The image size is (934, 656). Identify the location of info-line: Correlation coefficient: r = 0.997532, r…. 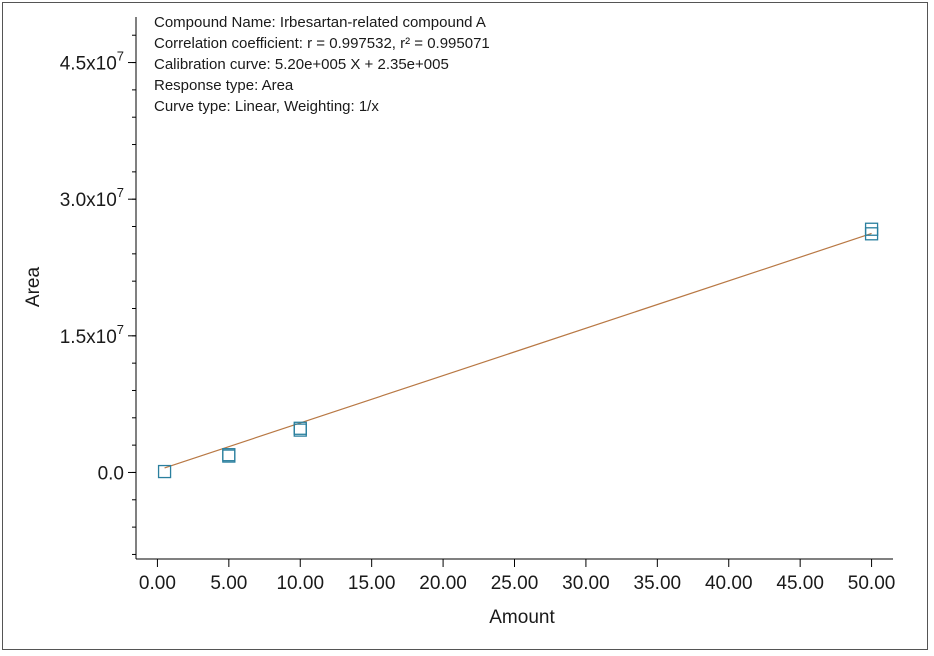
(322, 43).